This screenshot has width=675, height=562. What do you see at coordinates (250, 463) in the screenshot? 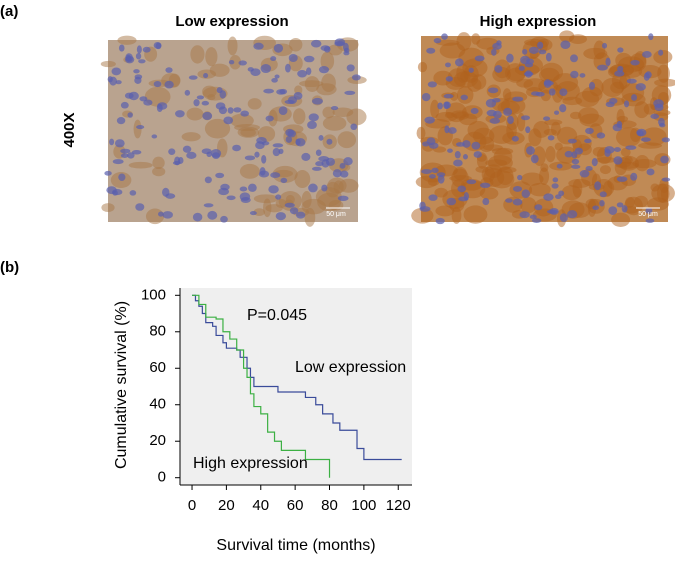
I see `annotation: High expression` at bounding box center [250, 463].